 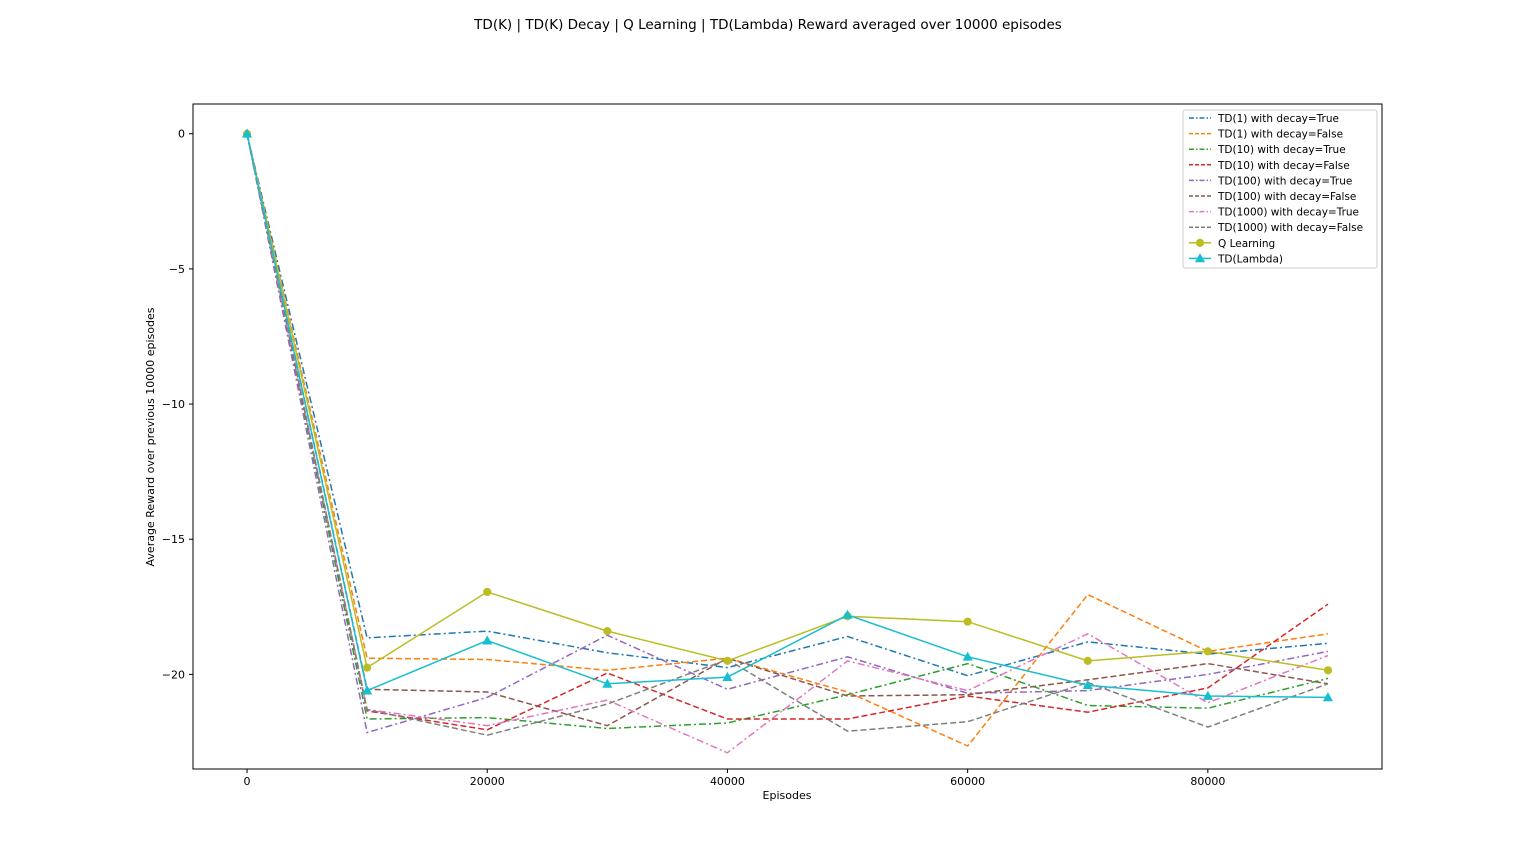 What do you see at coordinates (1281, 150) in the screenshot?
I see `legend-label: TD(10) with decay=True` at bounding box center [1281, 150].